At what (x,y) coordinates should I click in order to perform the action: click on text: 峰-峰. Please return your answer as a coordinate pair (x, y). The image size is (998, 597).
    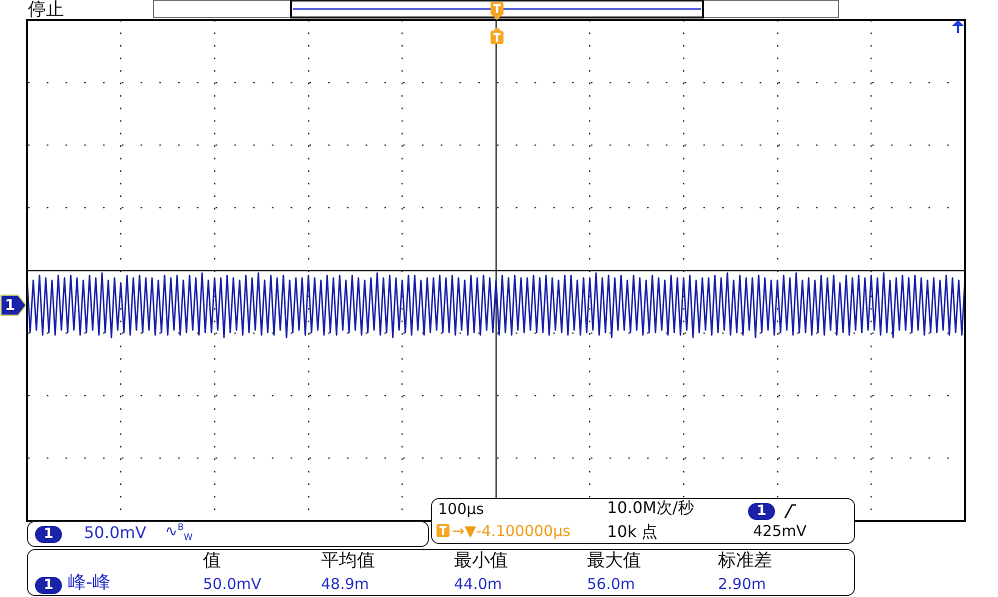
    Looking at the image, I should click on (89, 582).